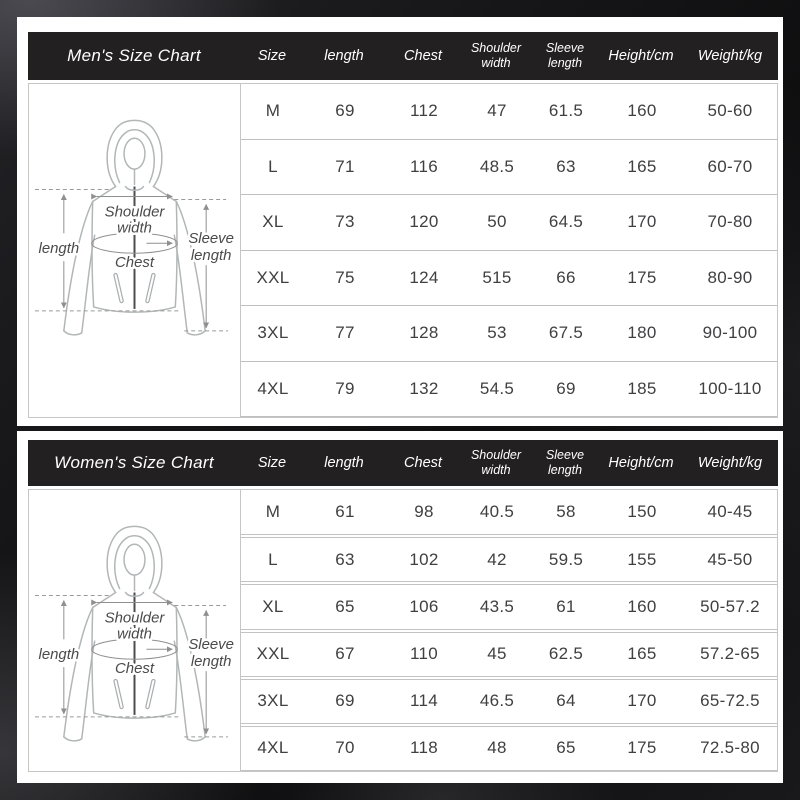 Image resolution: width=800 pixels, height=800 pixels. Describe the element at coordinates (59, 654) in the screenshot. I see `length-label: length` at that location.